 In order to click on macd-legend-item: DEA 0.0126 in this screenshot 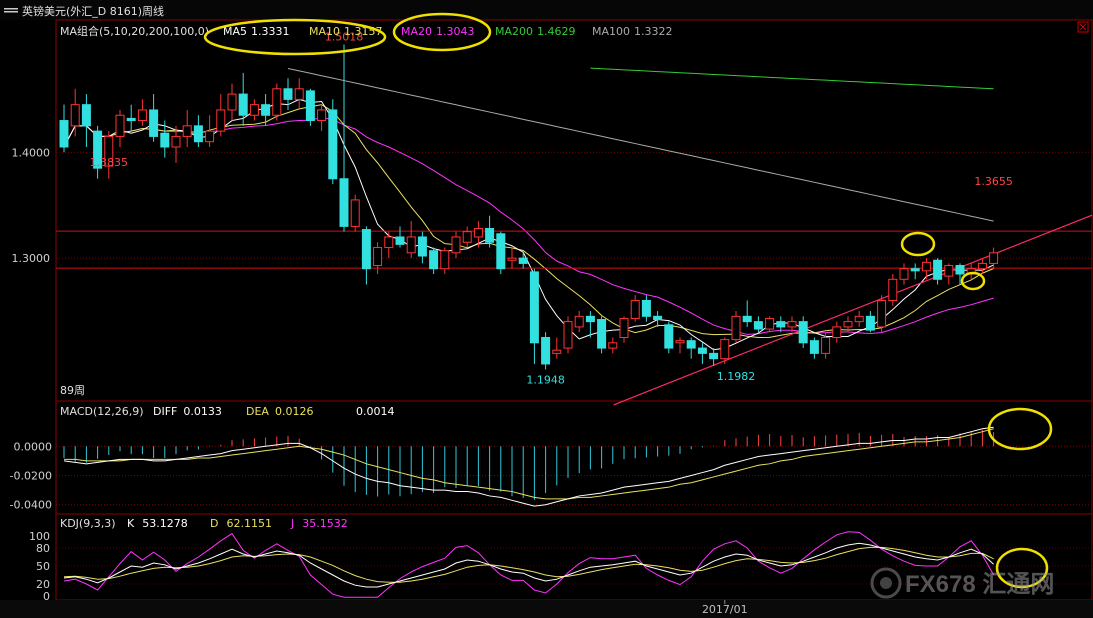, I will do `click(279, 411)`.